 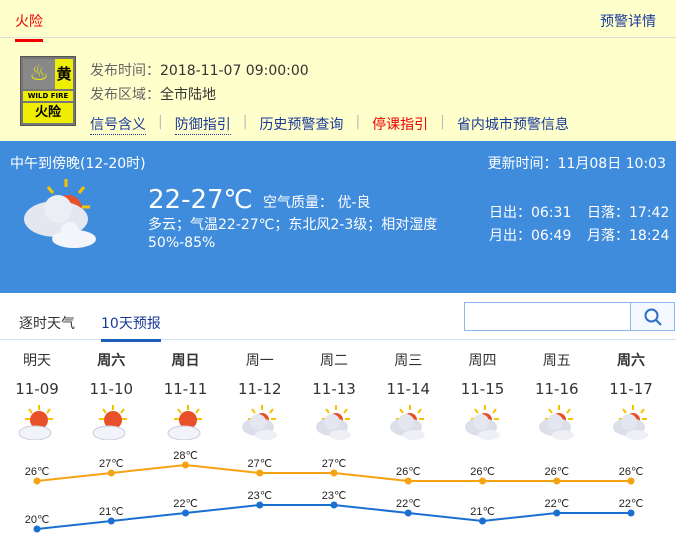 I want to click on label: 发布时间：, so click(x=125, y=71).